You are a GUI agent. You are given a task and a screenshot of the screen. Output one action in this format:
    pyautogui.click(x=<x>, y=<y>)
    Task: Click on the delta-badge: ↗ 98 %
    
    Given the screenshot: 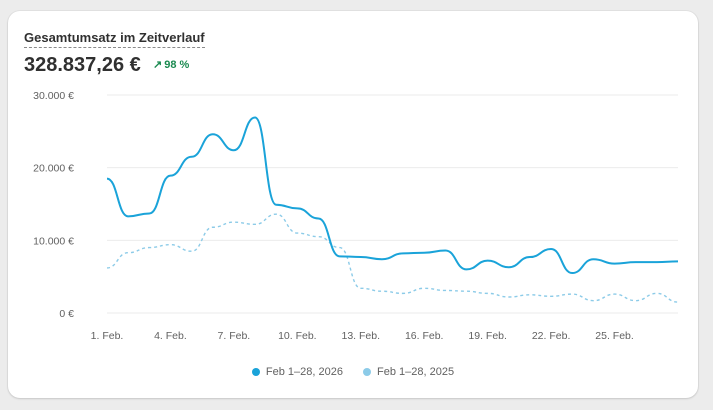 What is the action you would take?
    pyautogui.click(x=171, y=65)
    